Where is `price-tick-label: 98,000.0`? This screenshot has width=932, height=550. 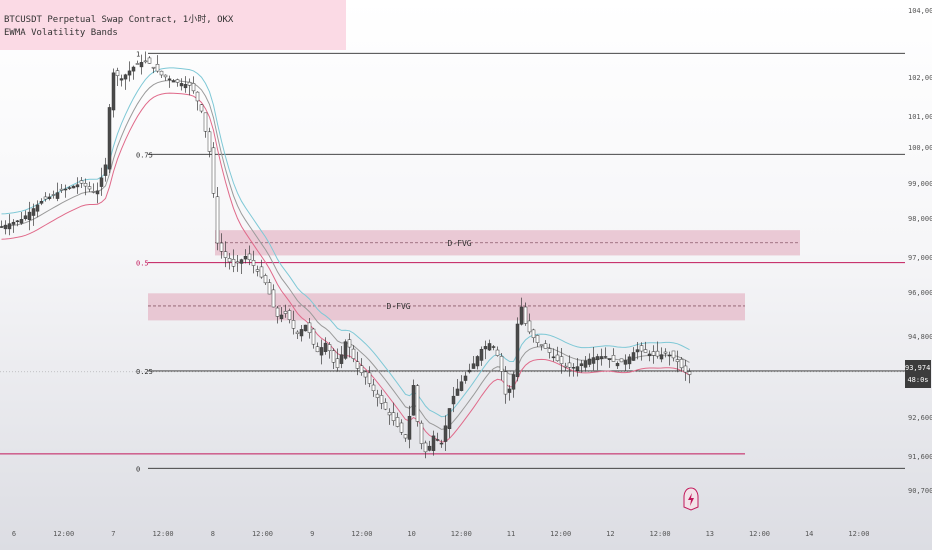
price-tick-label: 98,000.0 is located at coordinates (920, 219).